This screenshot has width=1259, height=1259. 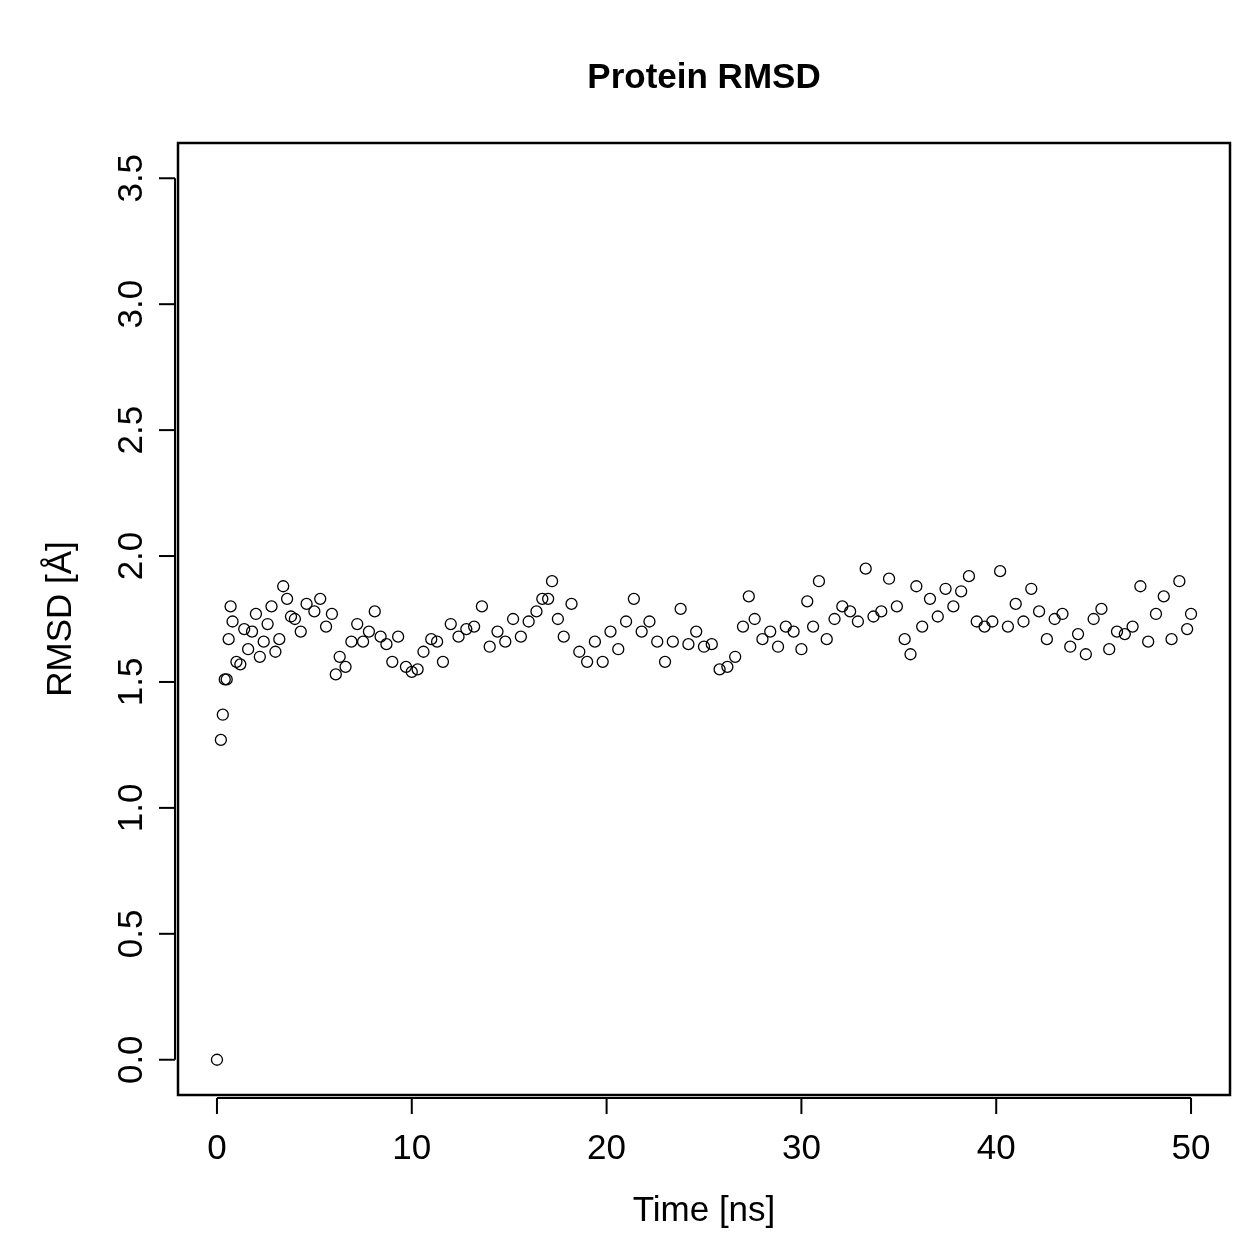 I want to click on x-tick-label: 10, so click(x=412, y=1146).